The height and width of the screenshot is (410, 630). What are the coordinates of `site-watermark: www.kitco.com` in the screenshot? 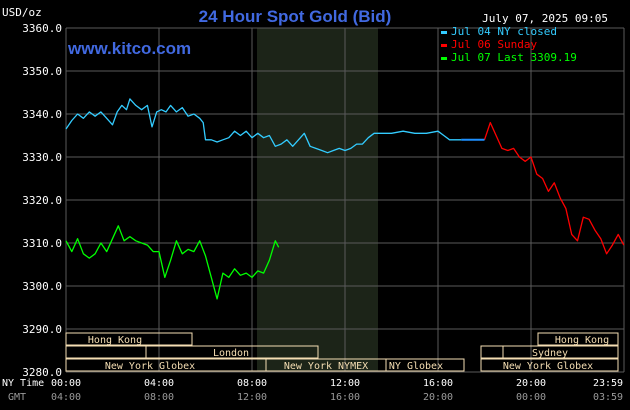 It's located at (129, 48).